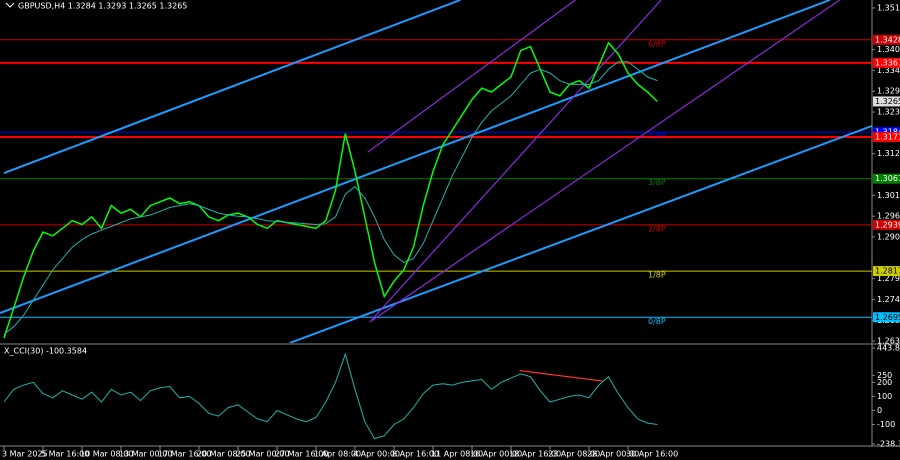 The height and width of the screenshot is (460, 900). Describe the element at coordinates (457, 454) in the screenshot. I see `x-tick-label: 11 Apr 08:00` at that location.